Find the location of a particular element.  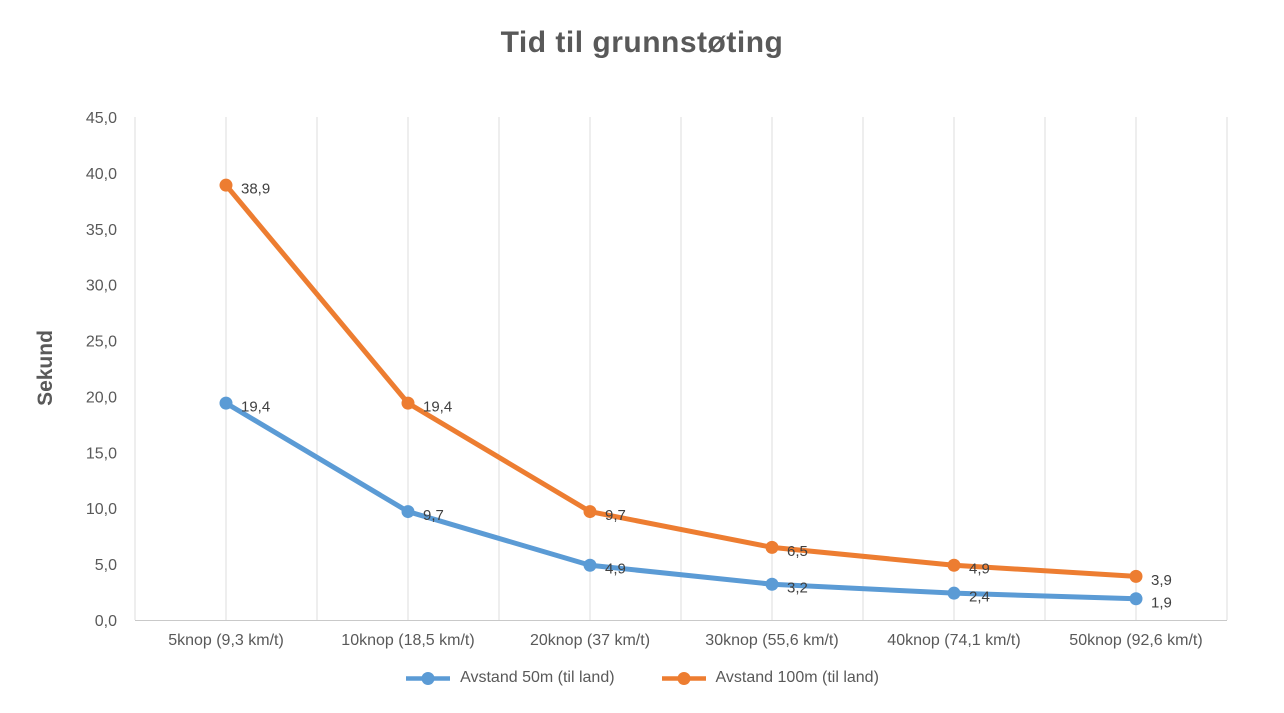

y-tick-label: 15,0 is located at coordinates (101, 453).